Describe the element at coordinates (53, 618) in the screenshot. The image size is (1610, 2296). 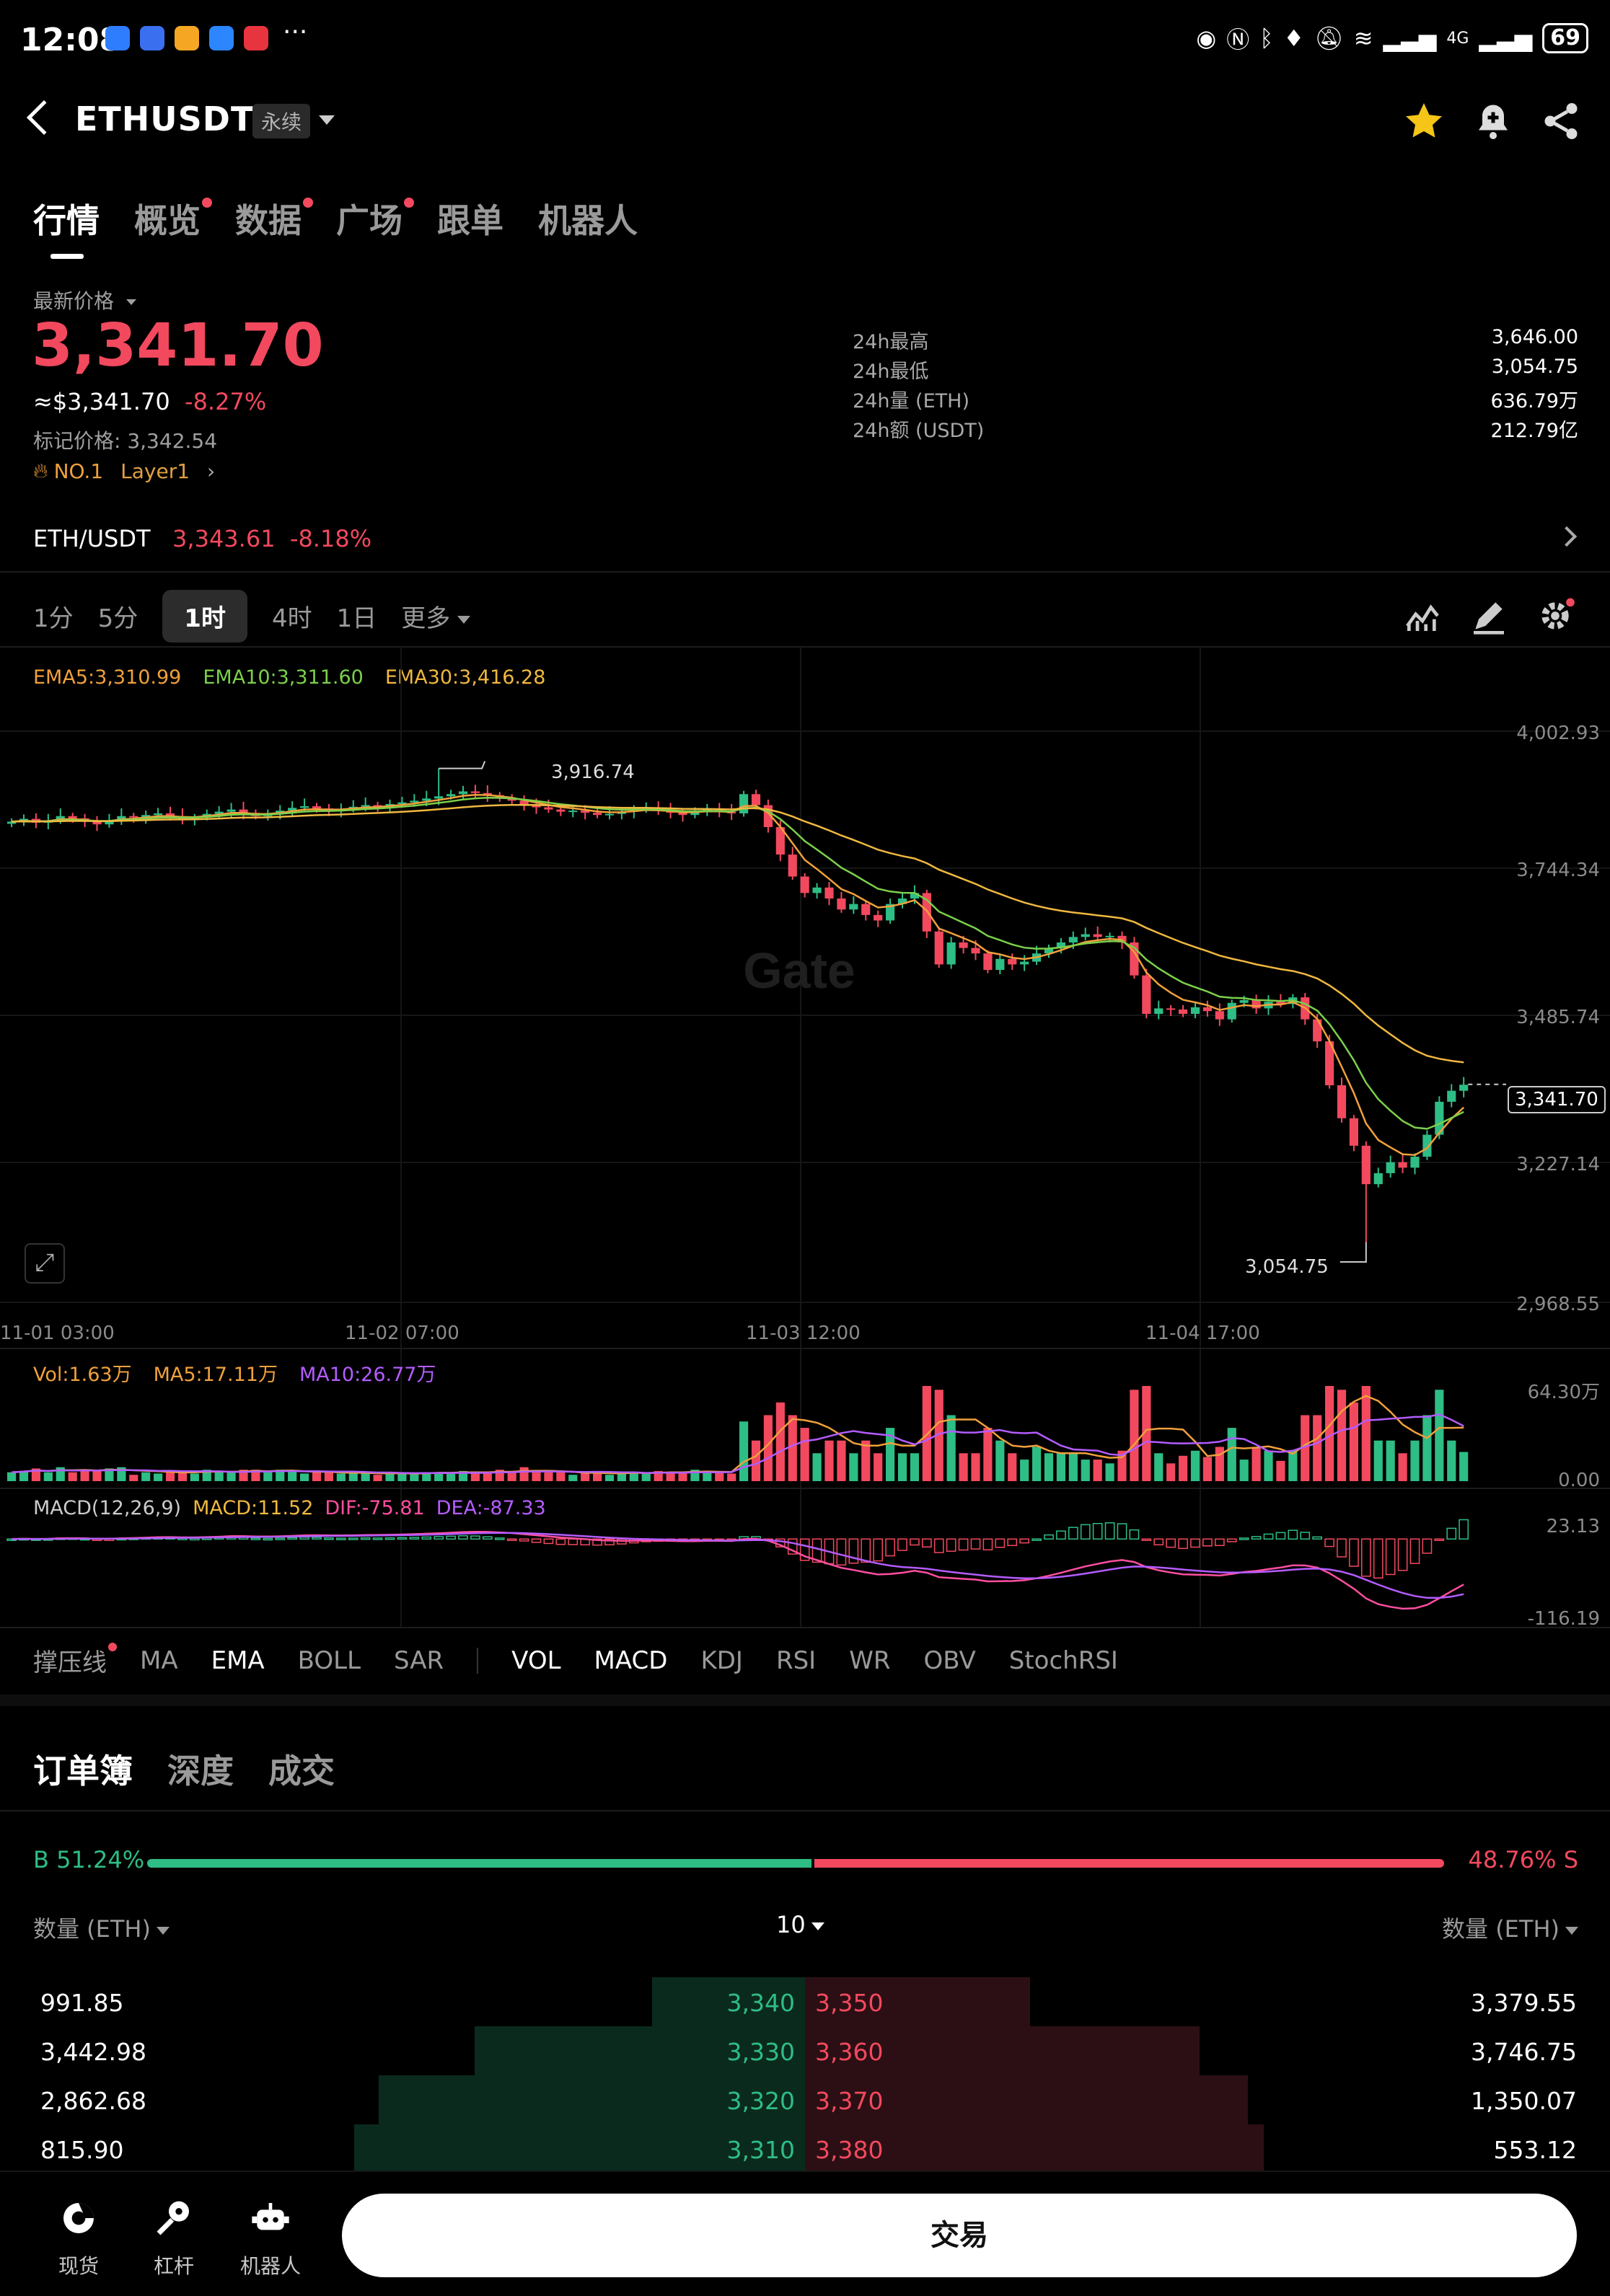
I see `interval-1m: 1分` at that location.